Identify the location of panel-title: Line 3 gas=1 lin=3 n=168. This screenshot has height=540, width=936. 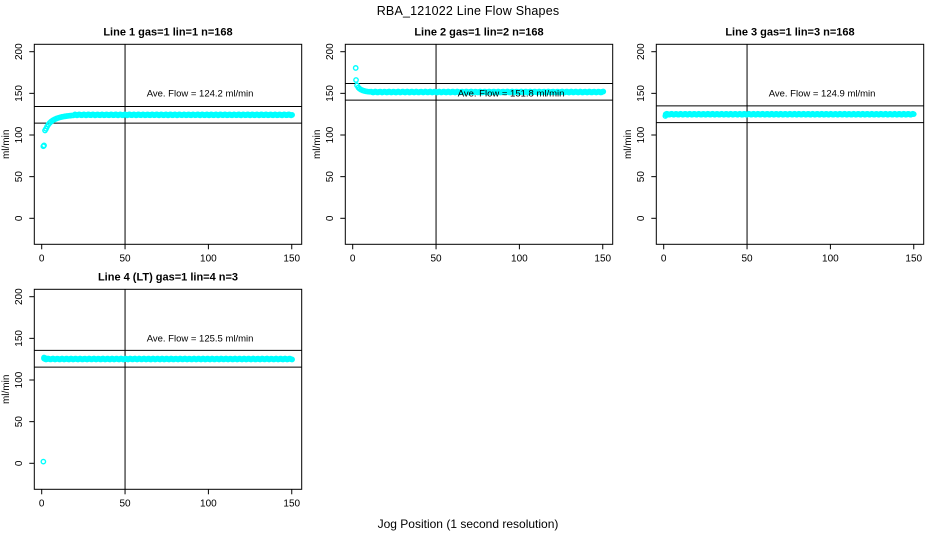
(789, 33).